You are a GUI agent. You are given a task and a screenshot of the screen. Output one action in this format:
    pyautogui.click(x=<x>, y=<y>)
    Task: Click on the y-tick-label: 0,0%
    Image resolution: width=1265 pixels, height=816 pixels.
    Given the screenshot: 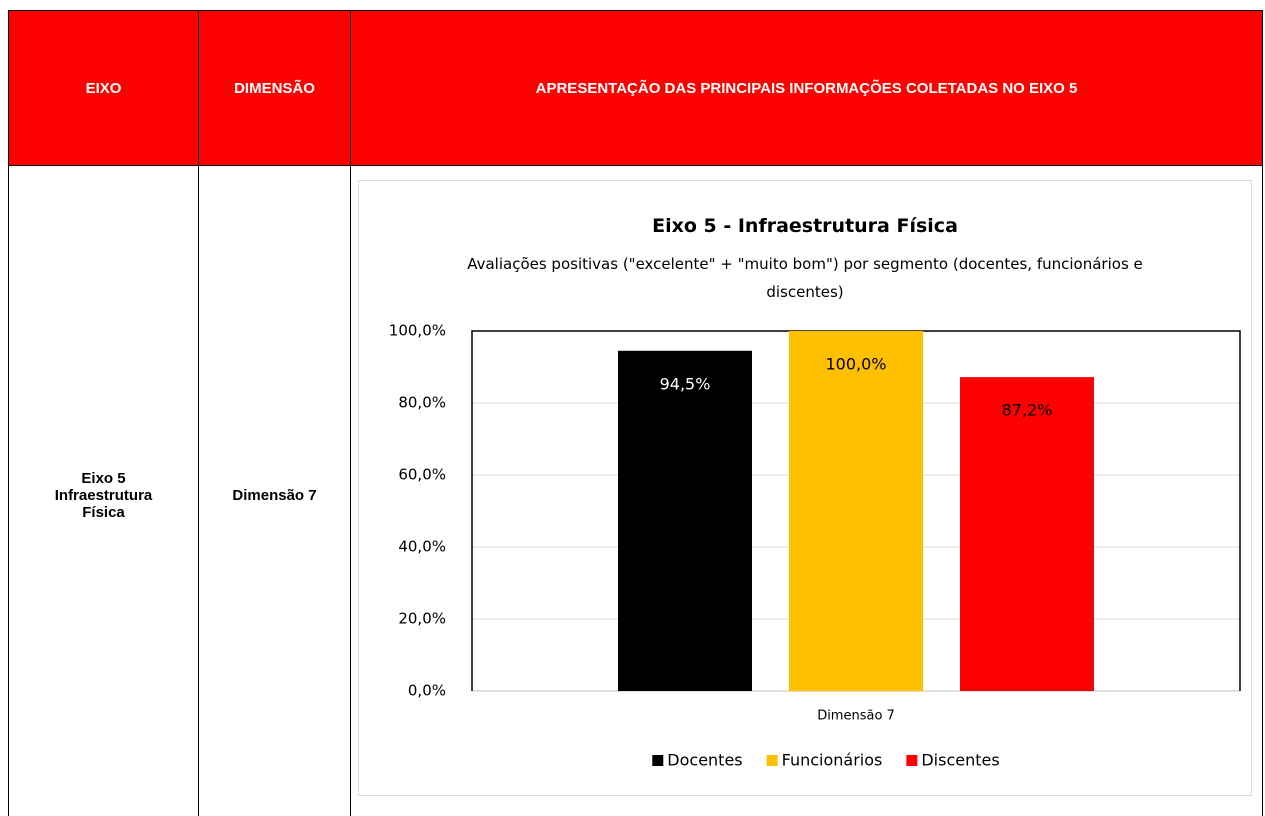 What is the action you would take?
    pyautogui.click(x=427, y=691)
    